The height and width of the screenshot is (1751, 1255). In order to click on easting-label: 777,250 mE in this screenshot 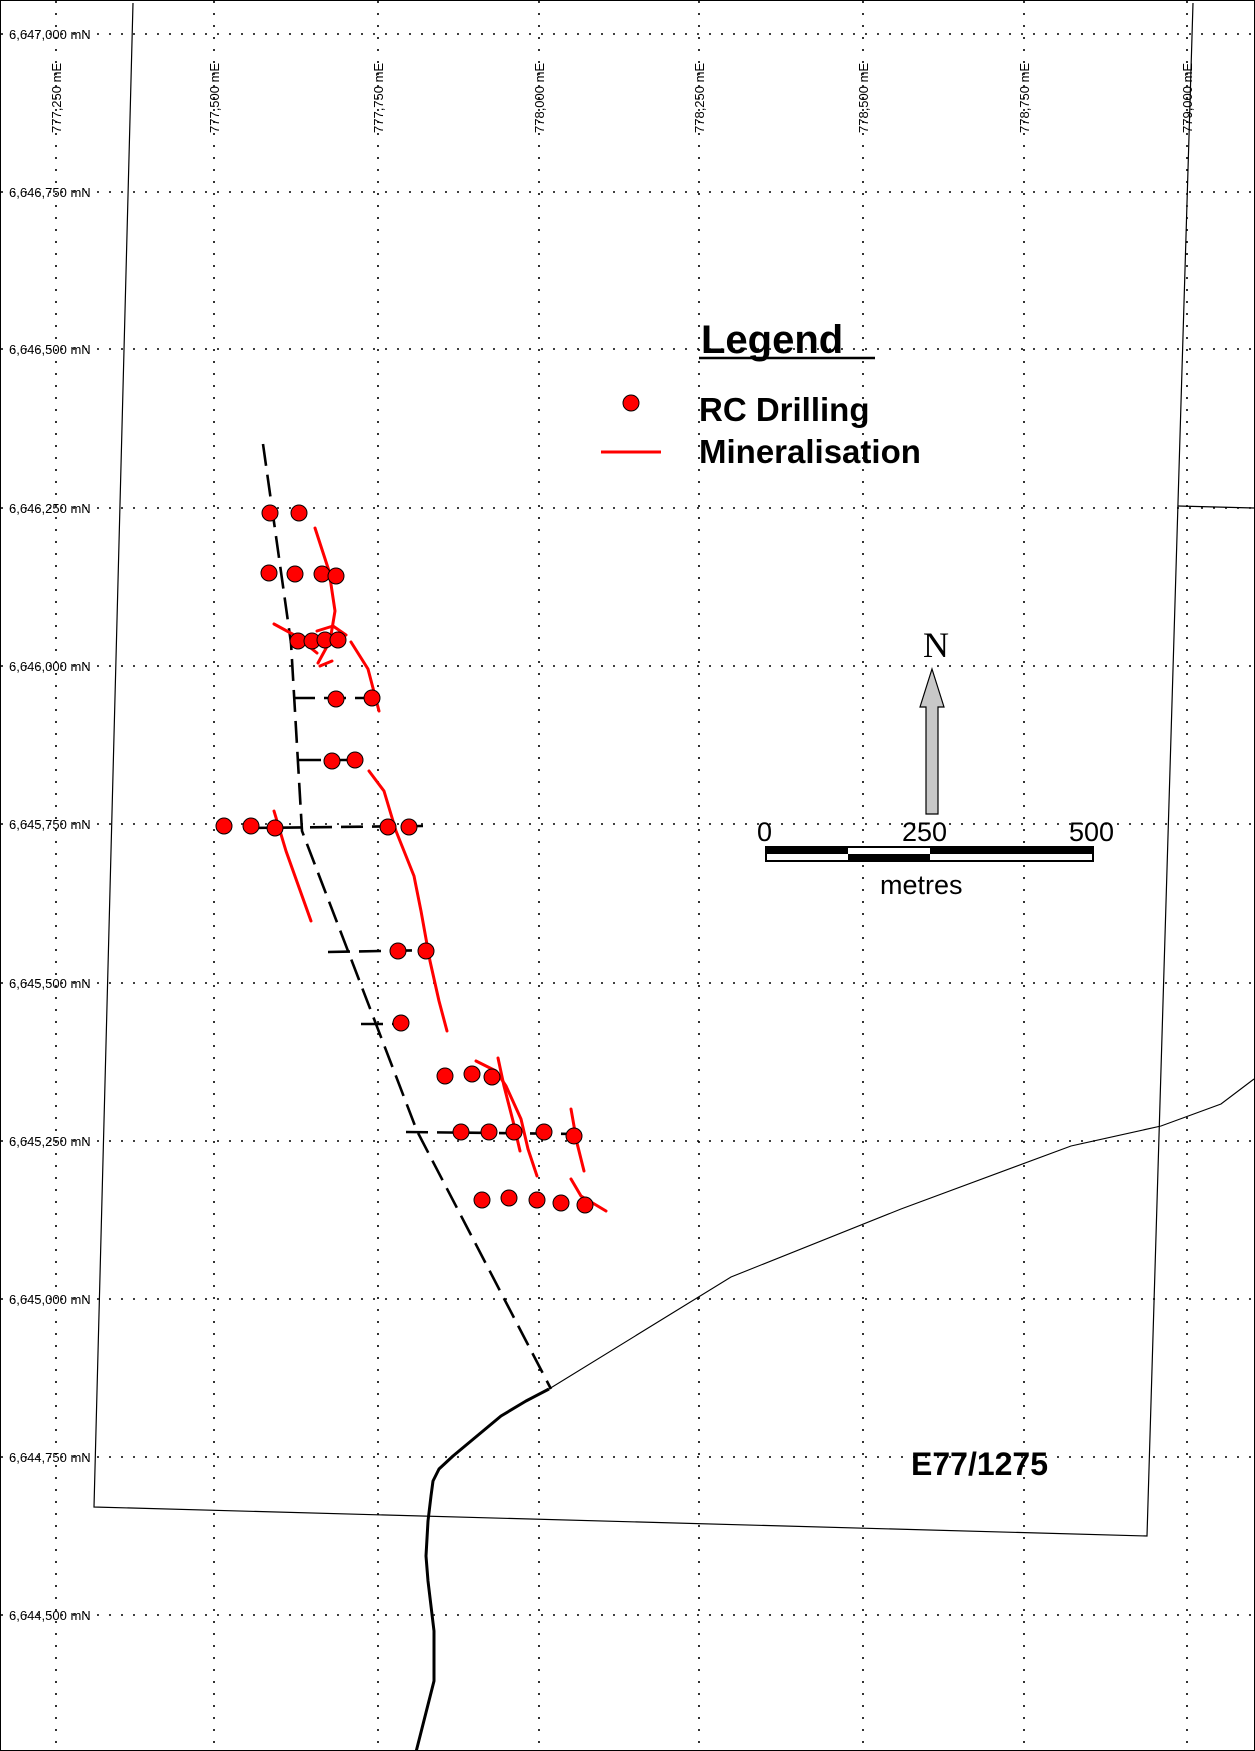, I will do `click(56, 98)`.